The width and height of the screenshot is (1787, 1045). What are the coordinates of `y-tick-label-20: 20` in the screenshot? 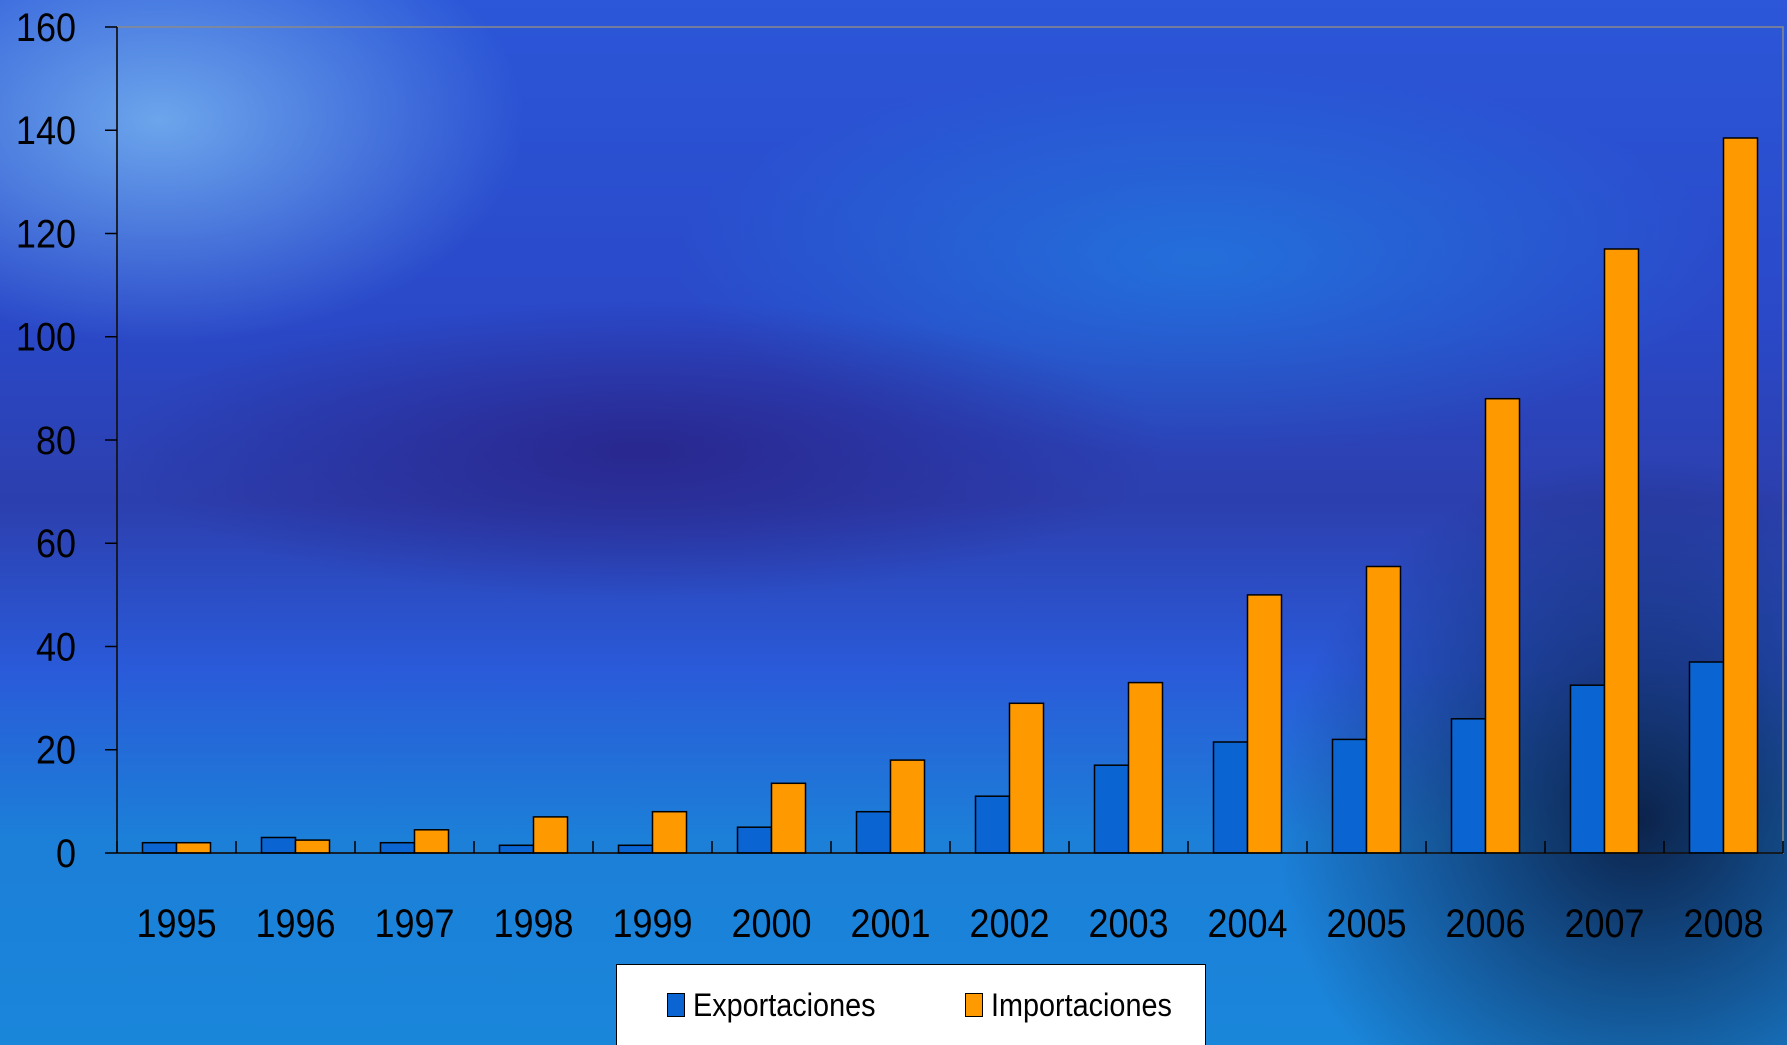 It's located at (56, 751).